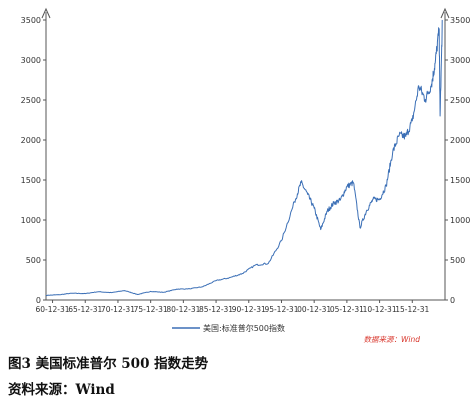  I want to click on y-left-tick-label: 500, so click(33, 260).